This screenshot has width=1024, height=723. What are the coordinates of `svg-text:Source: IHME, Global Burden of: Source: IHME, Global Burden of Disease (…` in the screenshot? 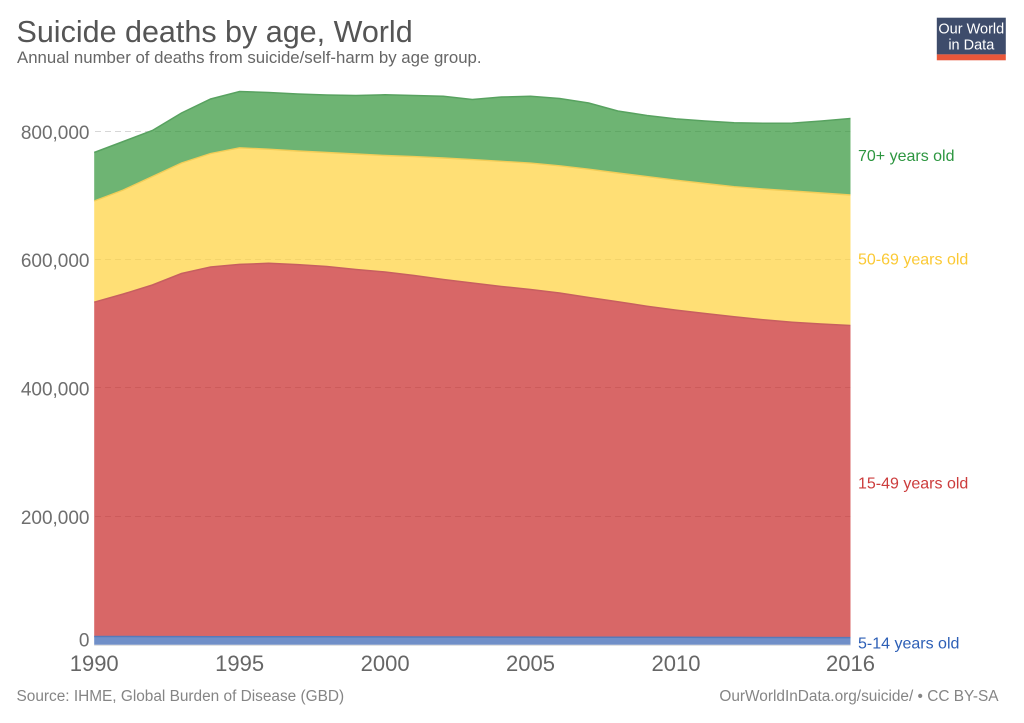 It's located at (181, 696).